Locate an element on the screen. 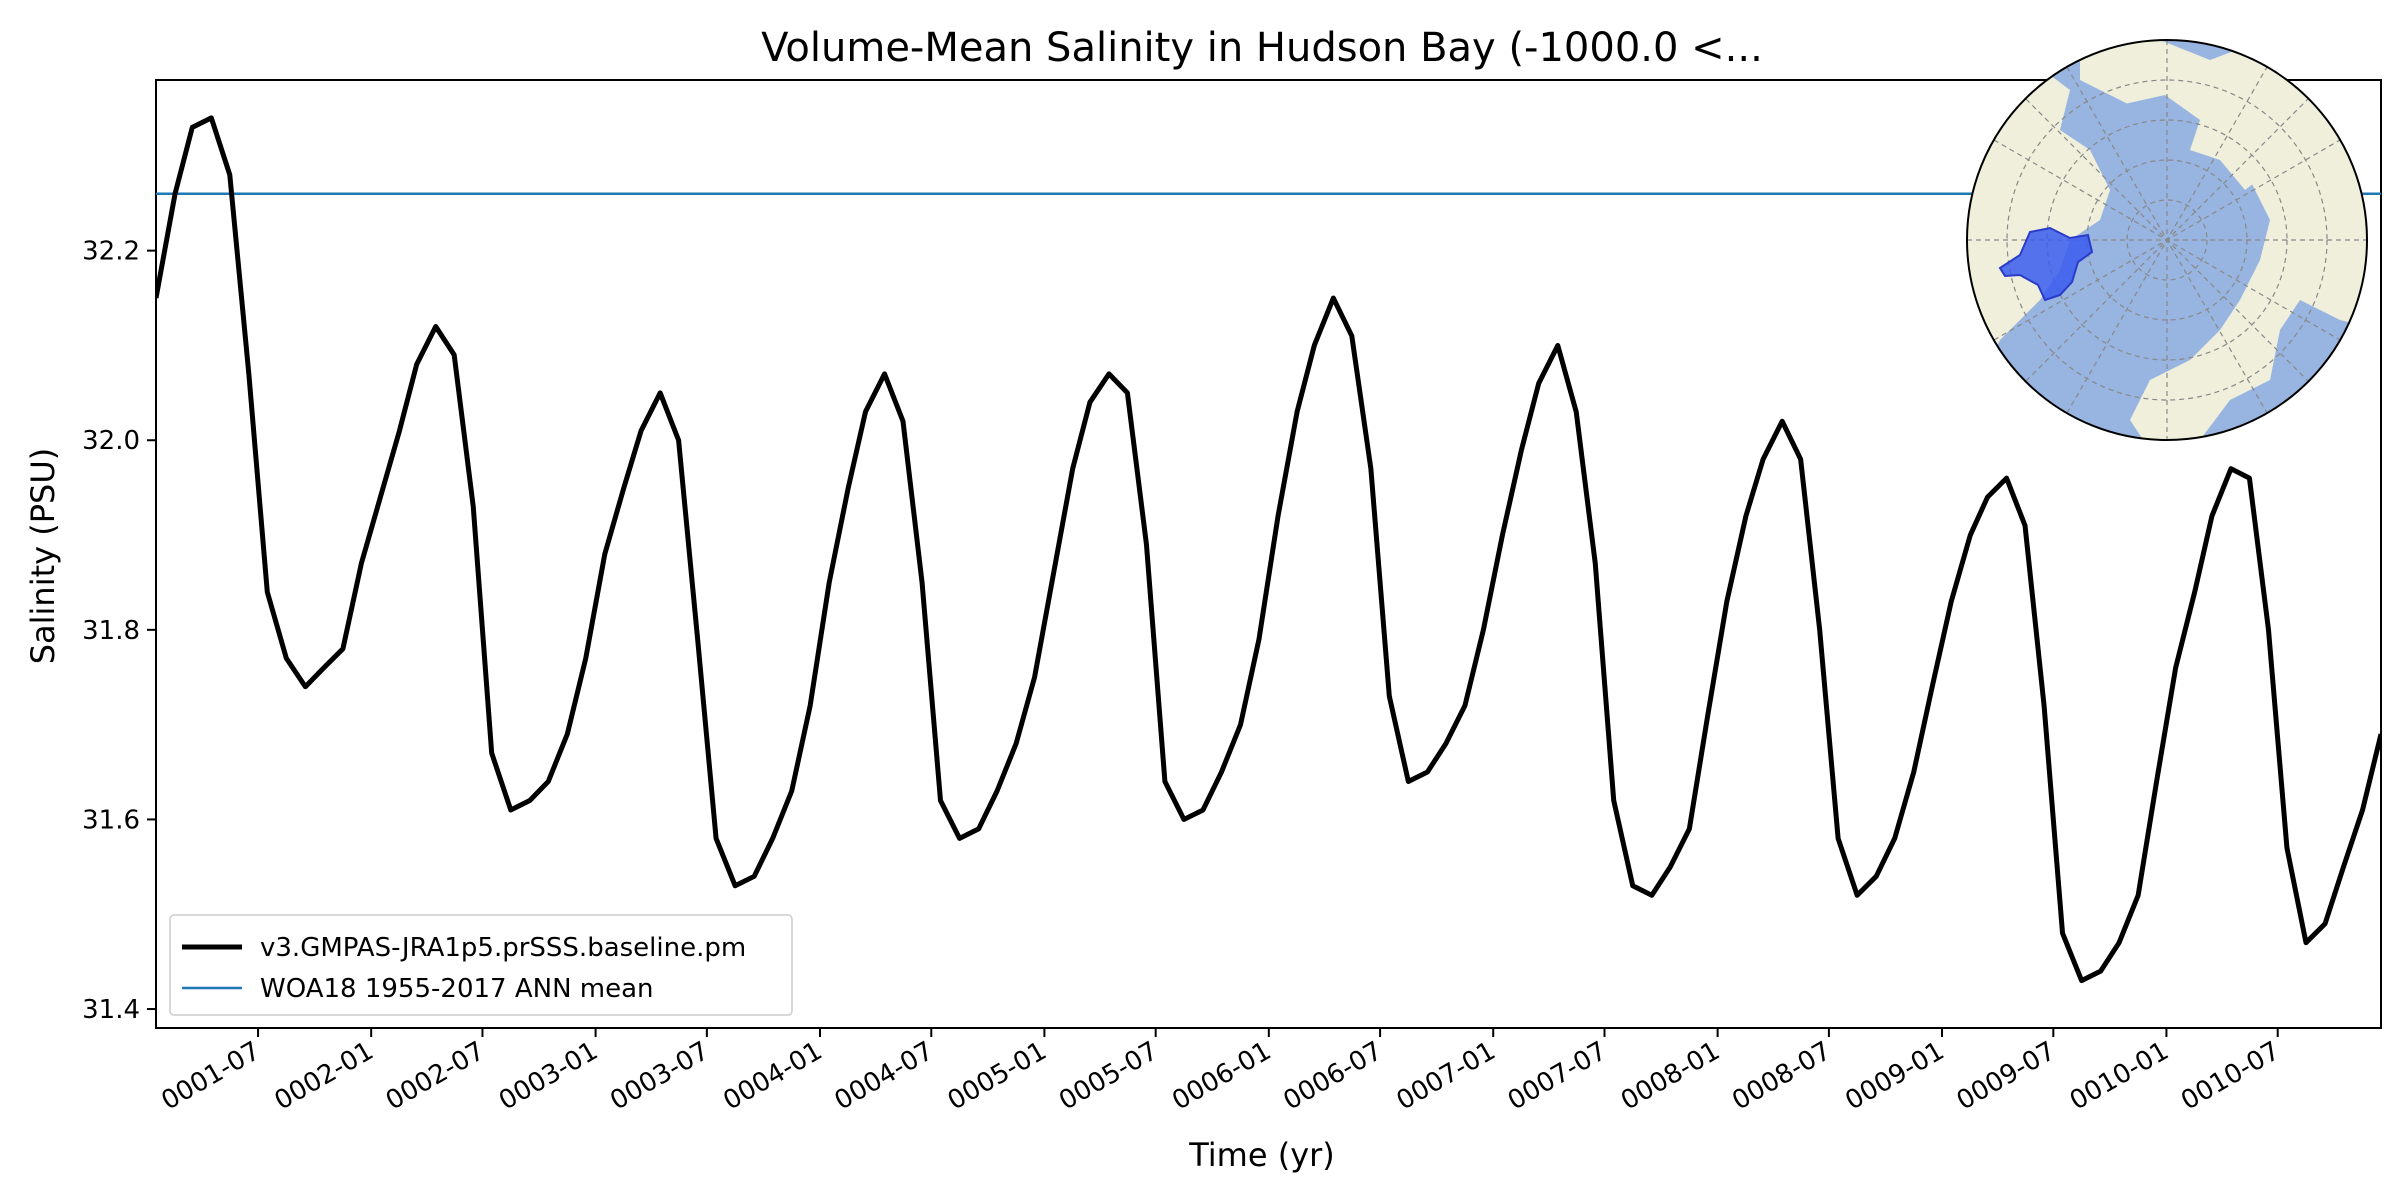 Image resolution: width=2400 pixels, height=1200 pixels. map-border is located at coordinates (2167, 240).